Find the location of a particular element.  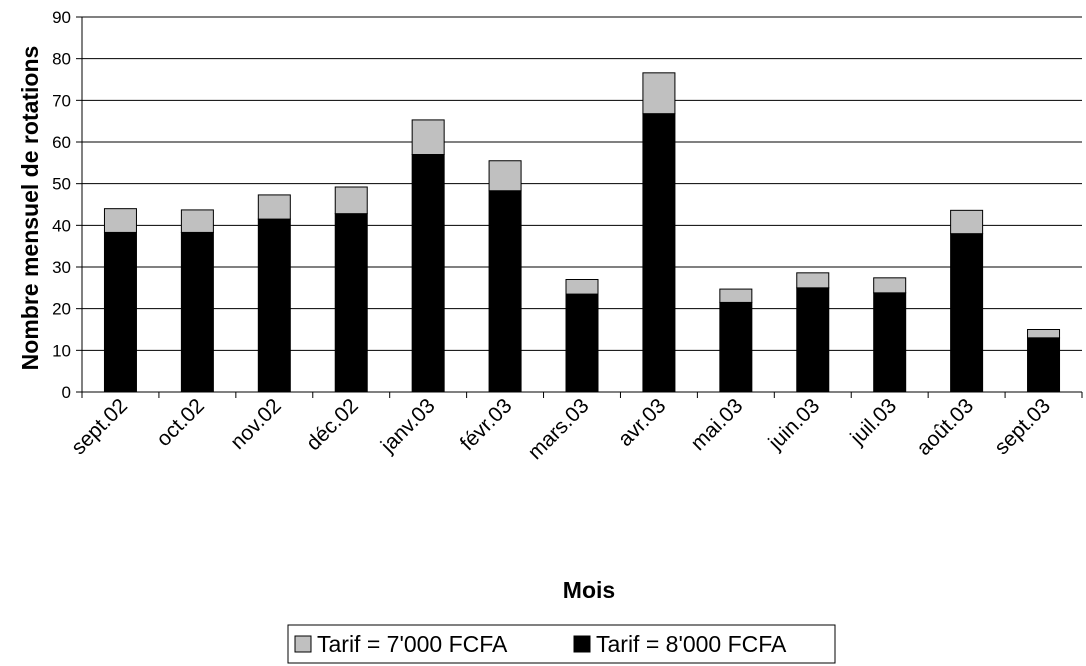

y-tick-label: 30 is located at coordinates (61, 267).